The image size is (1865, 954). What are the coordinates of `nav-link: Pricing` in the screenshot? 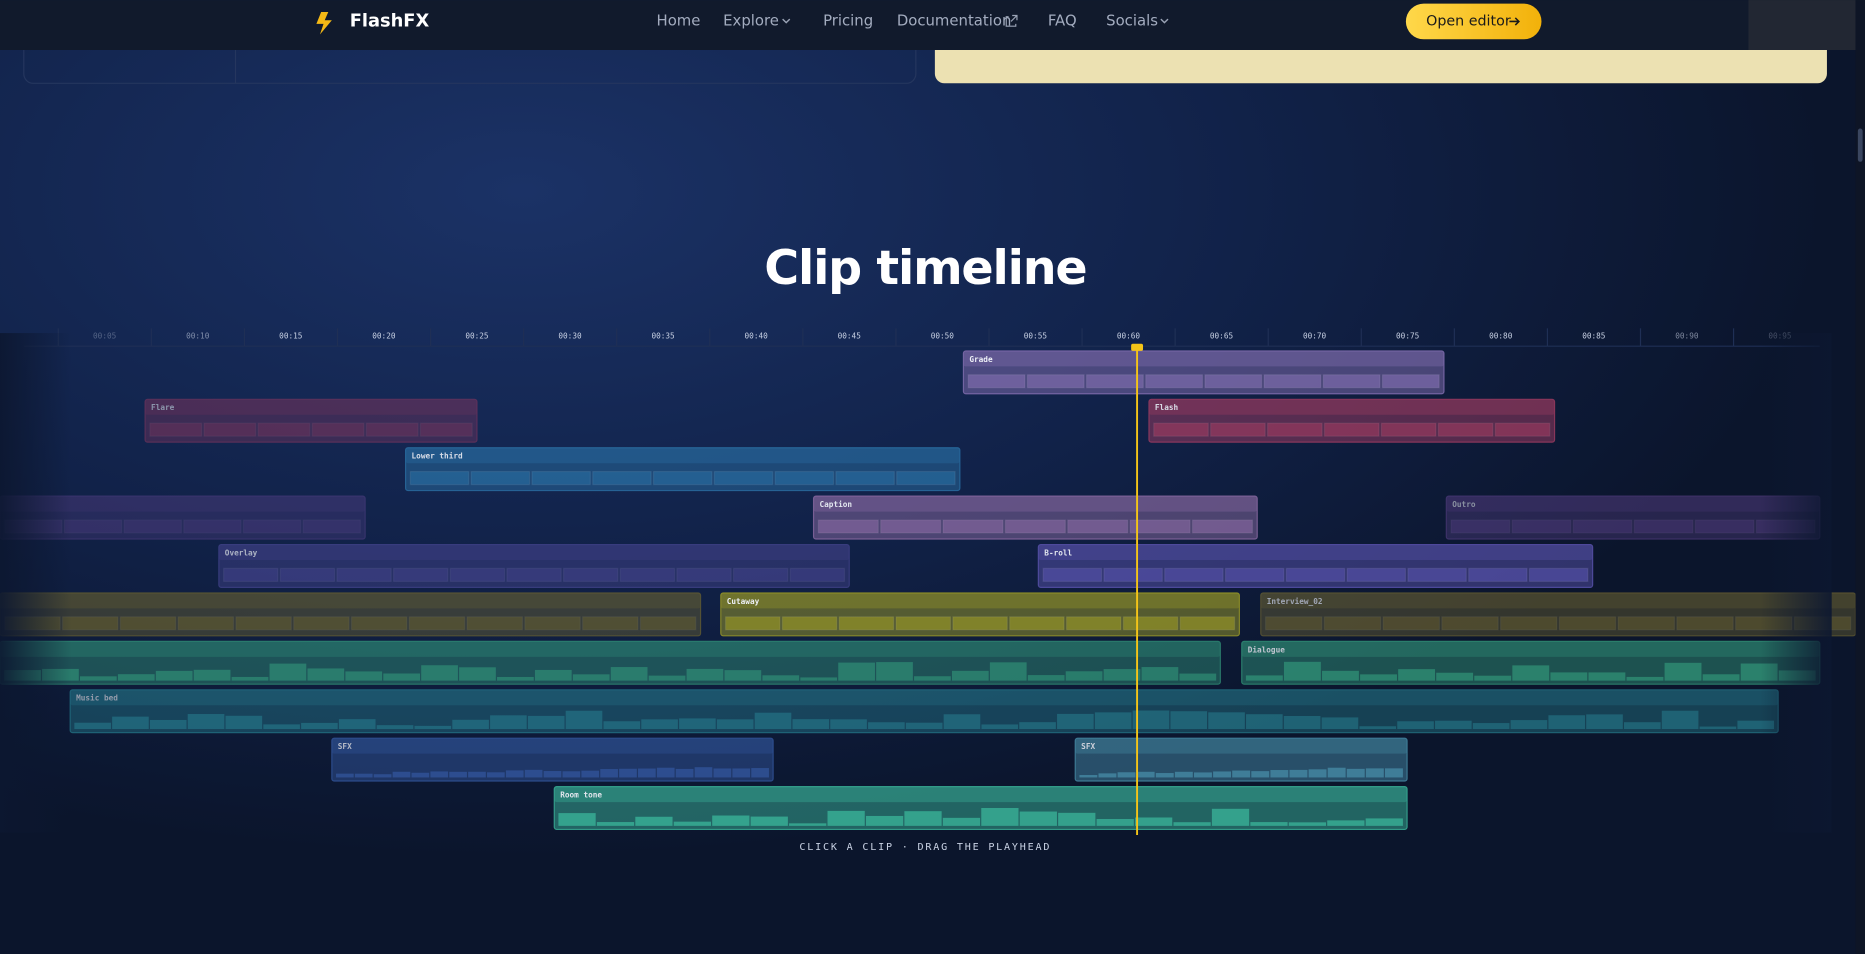 It's located at (848, 20).